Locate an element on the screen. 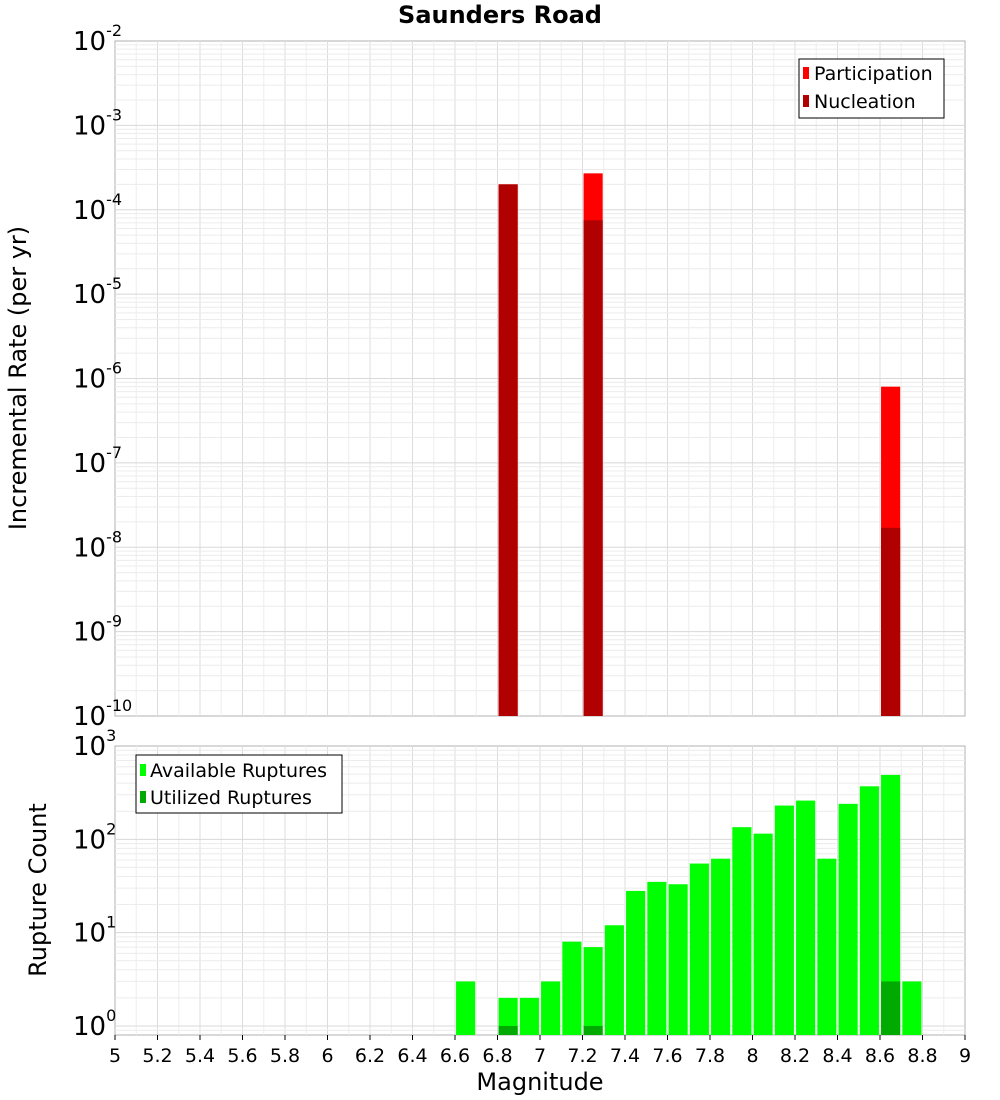  participation-legend-swatch is located at coordinates (806, 73).